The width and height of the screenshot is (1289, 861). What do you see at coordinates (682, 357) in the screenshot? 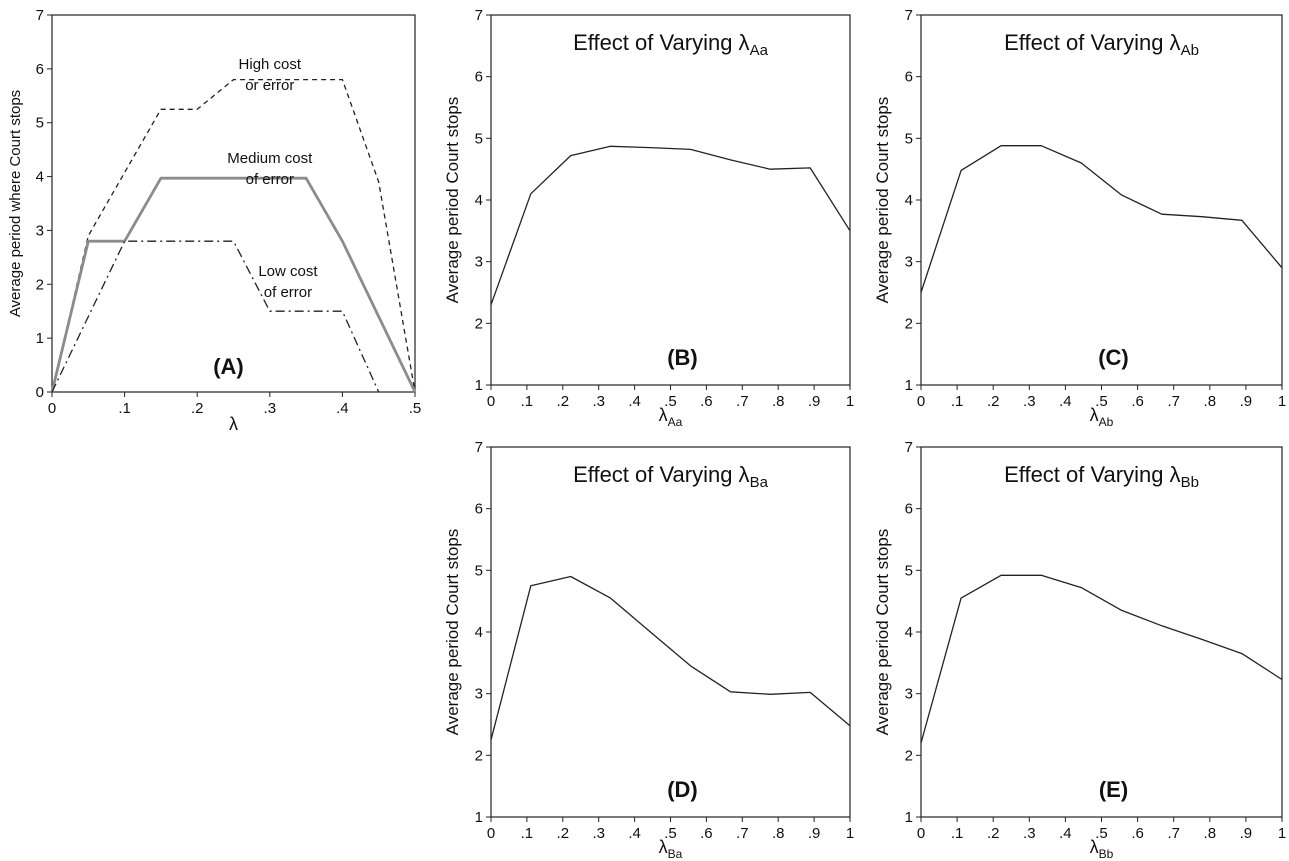
I see `panel-label: (B)` at bounding box center [682, 357].